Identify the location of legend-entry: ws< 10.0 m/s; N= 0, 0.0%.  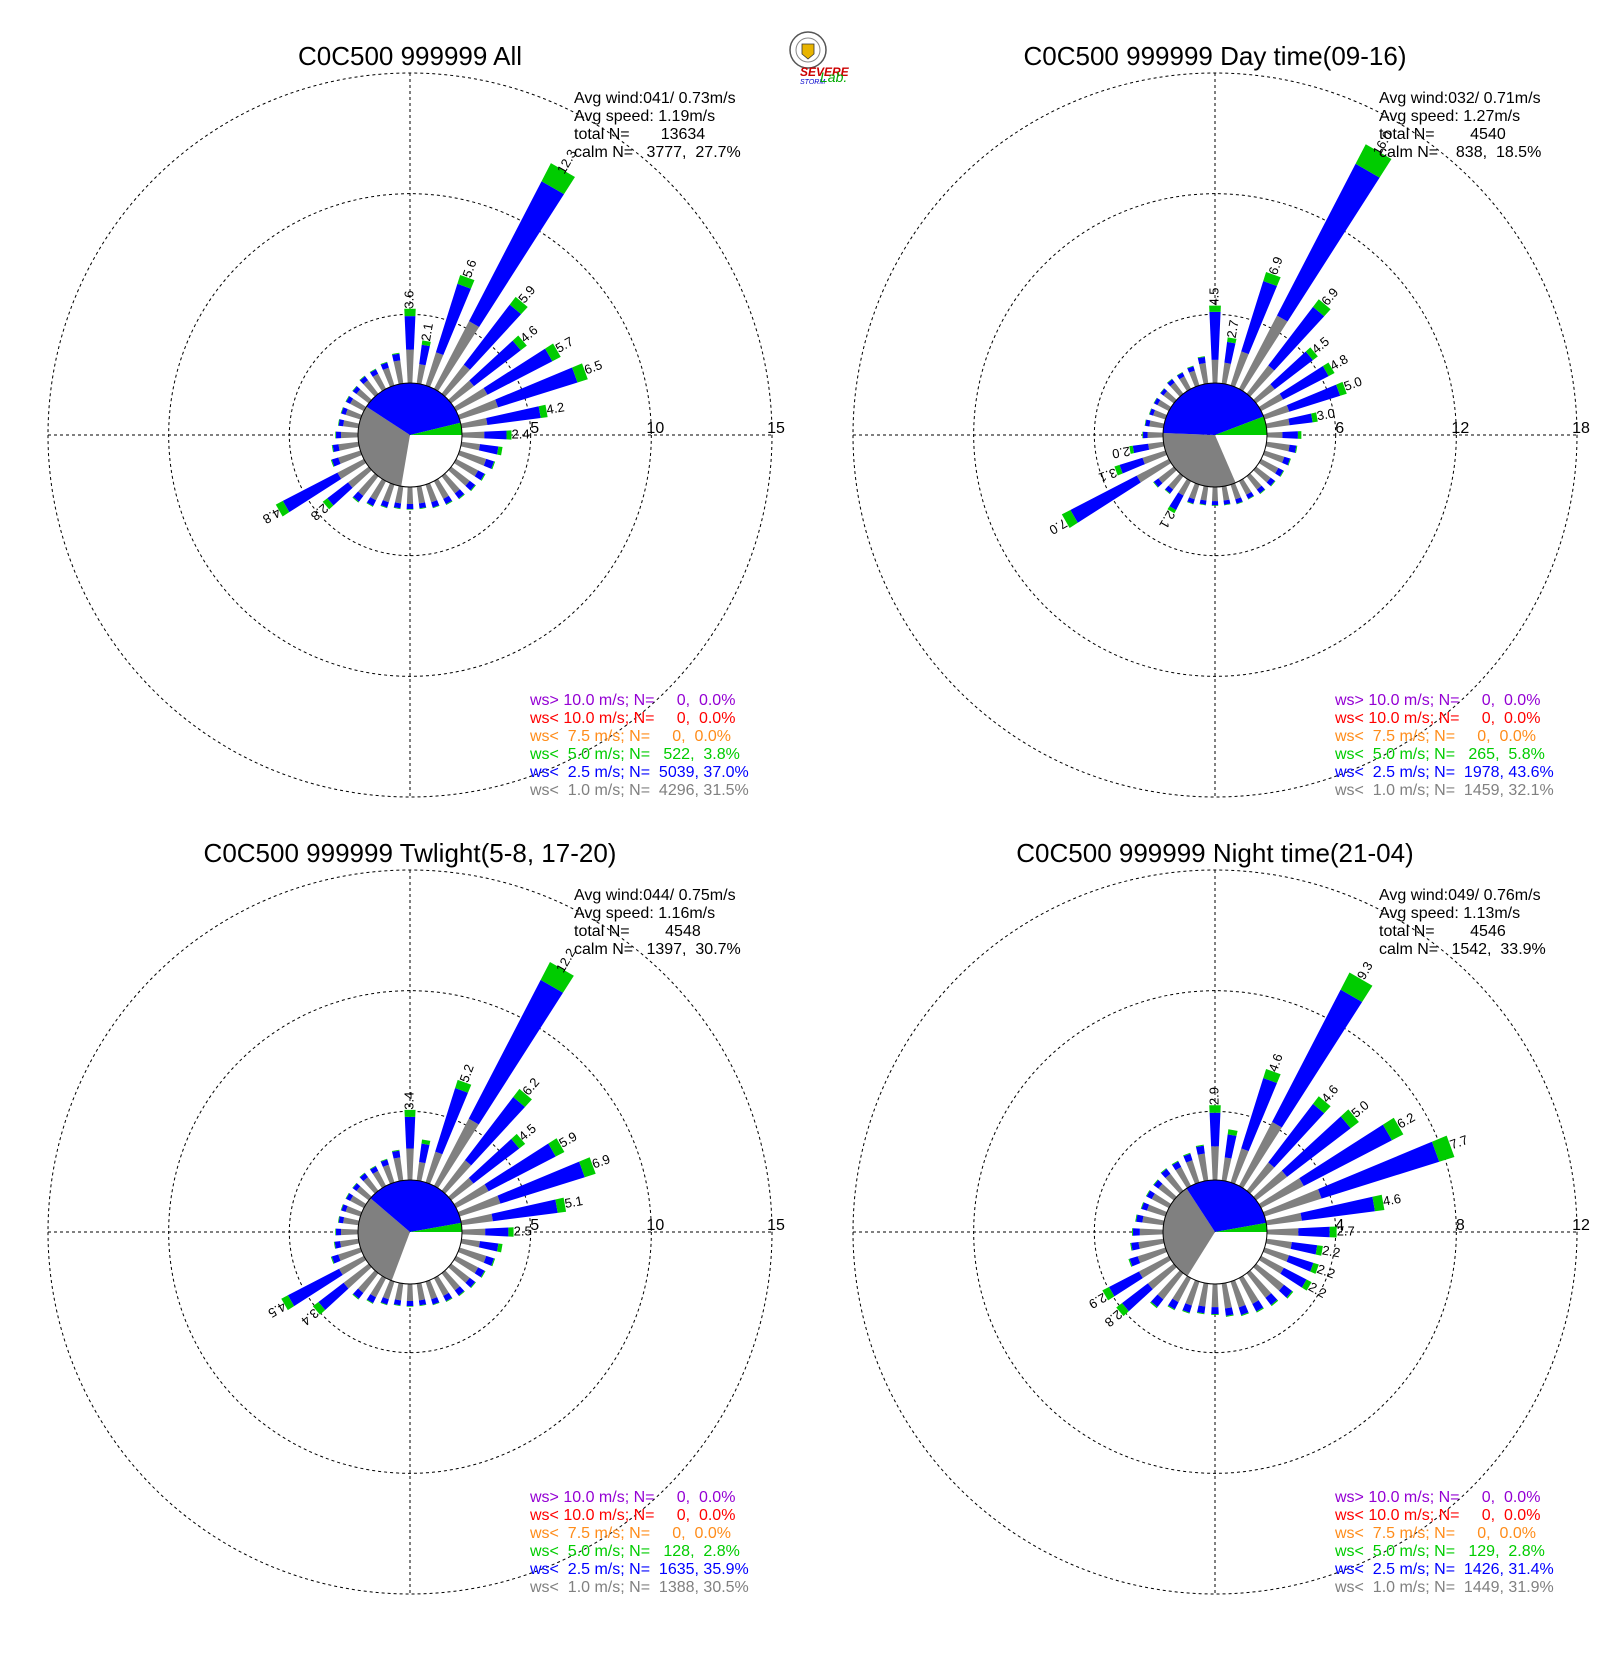
(632, 718).